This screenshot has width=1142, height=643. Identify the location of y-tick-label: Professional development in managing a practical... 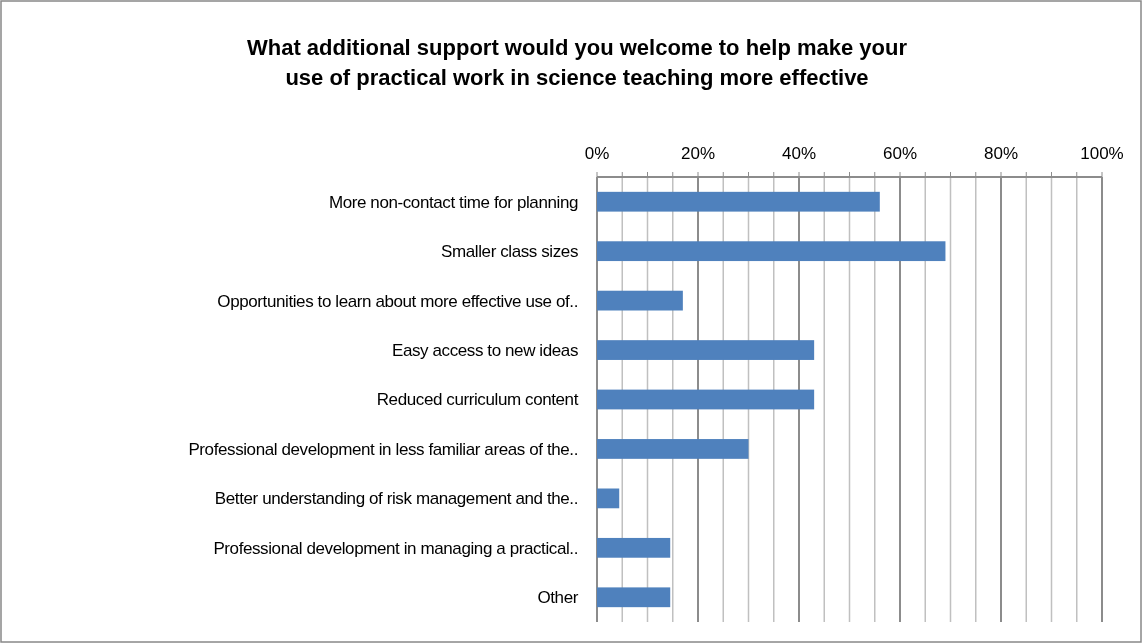
(395, 548).